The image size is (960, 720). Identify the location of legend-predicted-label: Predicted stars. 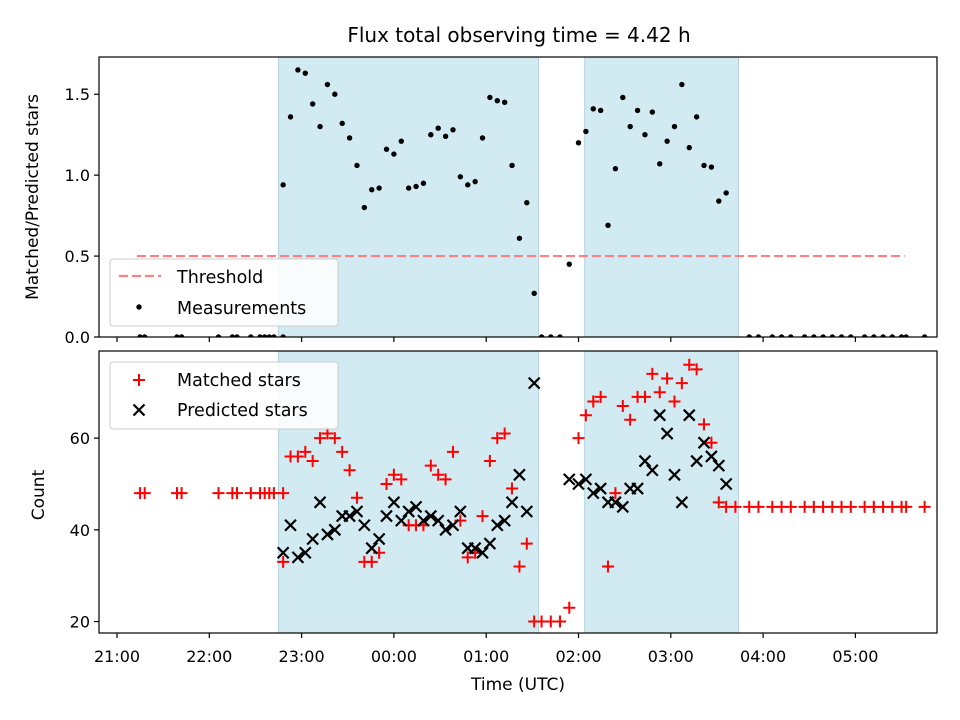
(242, 411).